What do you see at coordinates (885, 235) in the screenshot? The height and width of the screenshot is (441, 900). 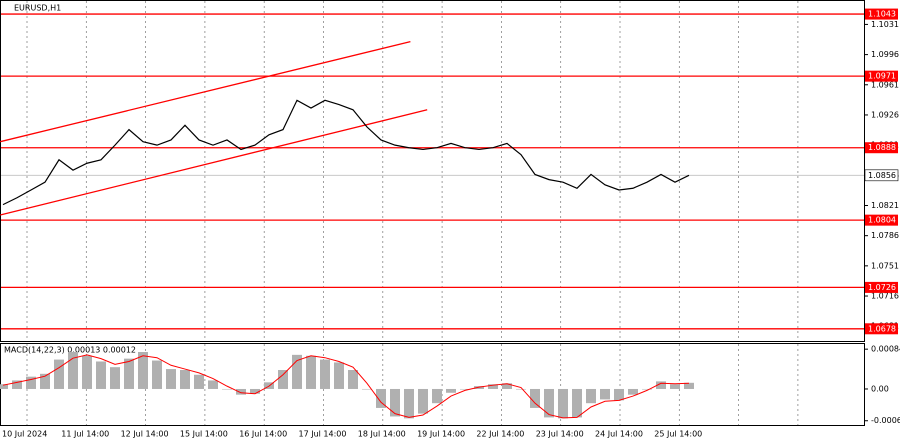 I see `y-tick-label: 1.0786` at bounding box center [885, 235].